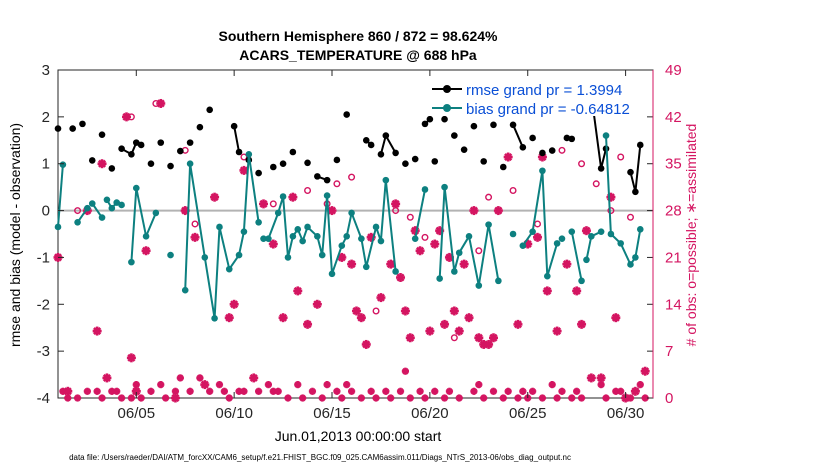 The image size is (830, 470). What do you see at coordinates (46, 211) in the screenshot?
I see `y-tick-label: 0` at bounding box center [46, 211].